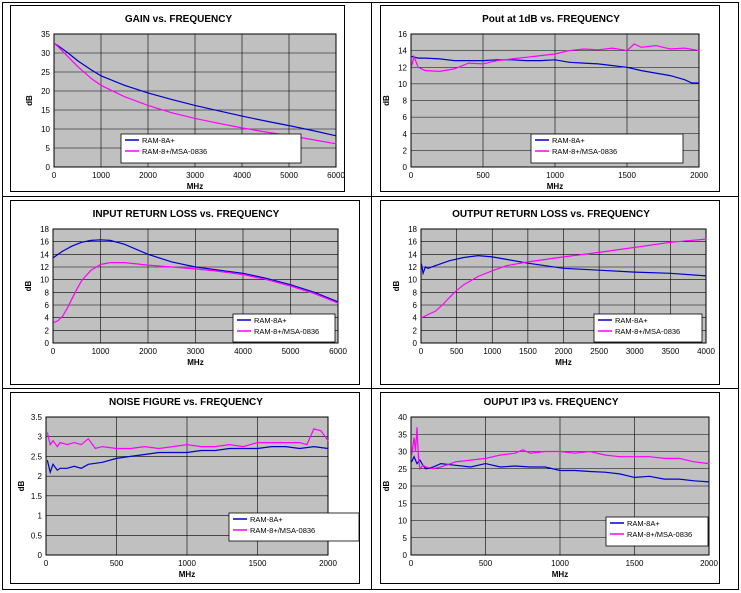 The height and width of the screenshot is (593, 741). What do you see at coordinates (47, 330) in the screenshot?
I see `y-tick-label: 2` at bounding box center [47, 330].